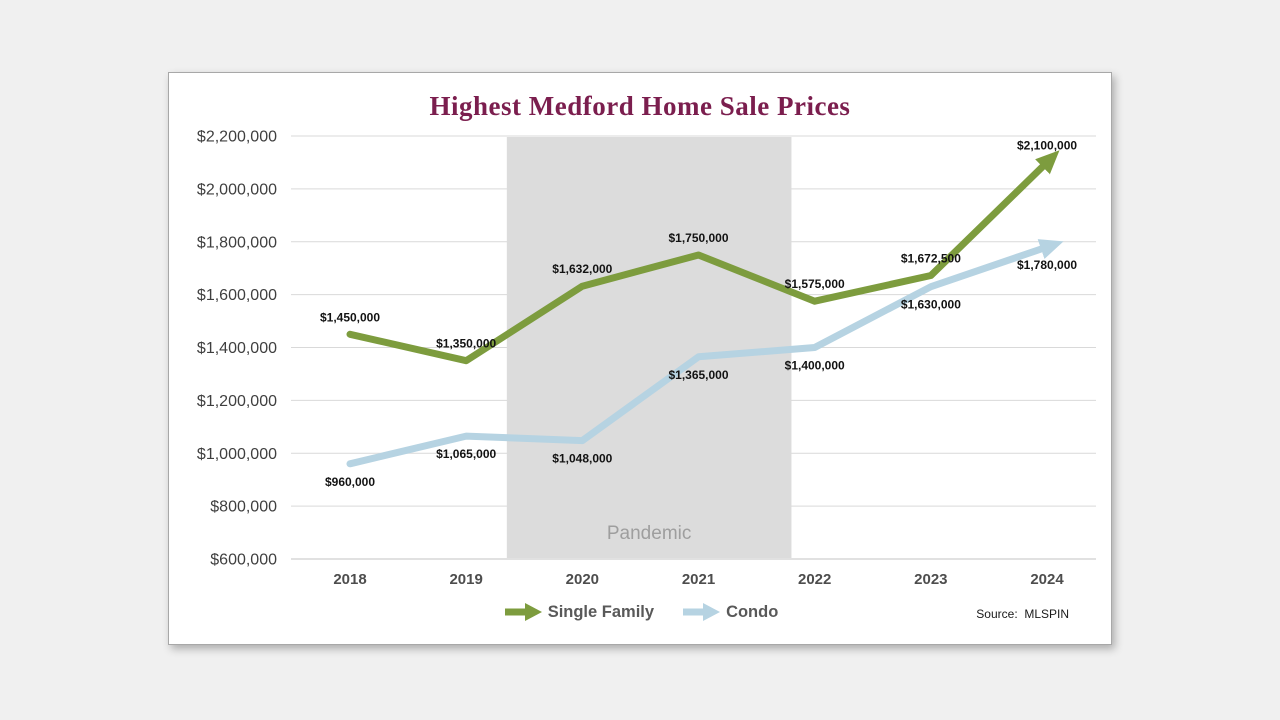  Describe the element at coordinates (237, 401) in the screenshot. I see `y-tick-label: $1,200,000` at that location.